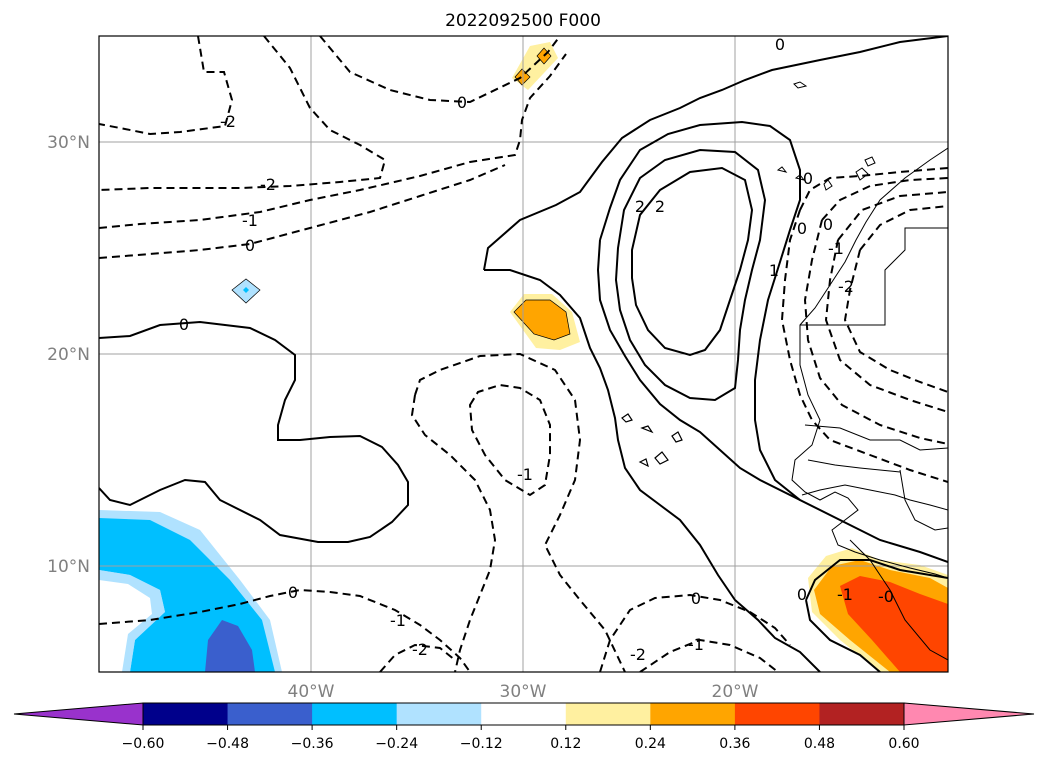 The image size is (1047, 765). I want to click on latitude-labels: 30°N 20°N 10°N, so click(68, 355).